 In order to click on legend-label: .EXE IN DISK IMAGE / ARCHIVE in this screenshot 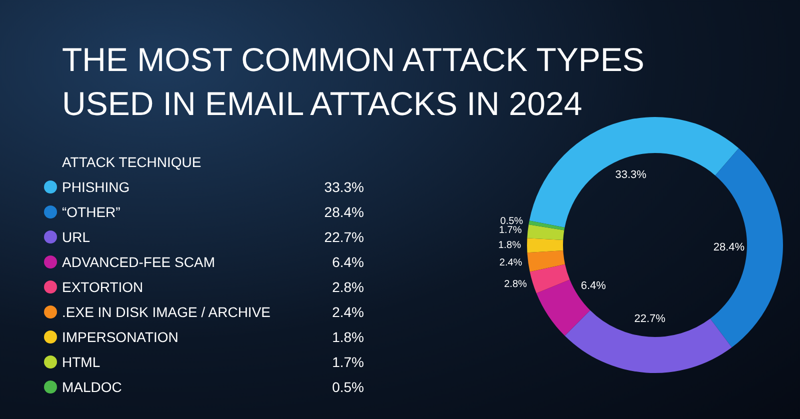, I will do `click(166, 312)`.